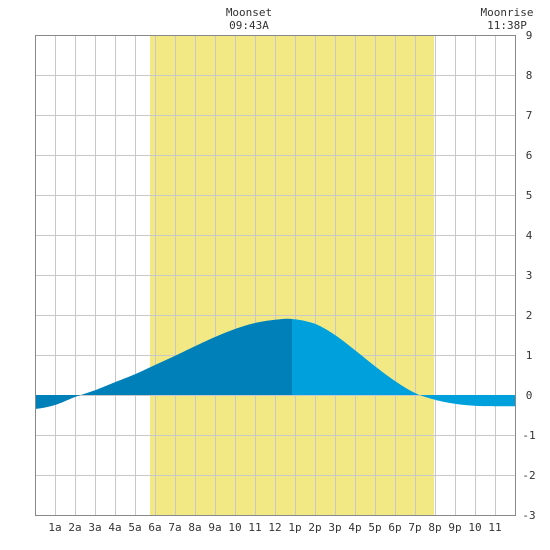 The width and height of the screenshot is (550, 550). Describe the element at coordinates (274, 527) in the screenshot. I see `x-tick-label: 12` at that location.